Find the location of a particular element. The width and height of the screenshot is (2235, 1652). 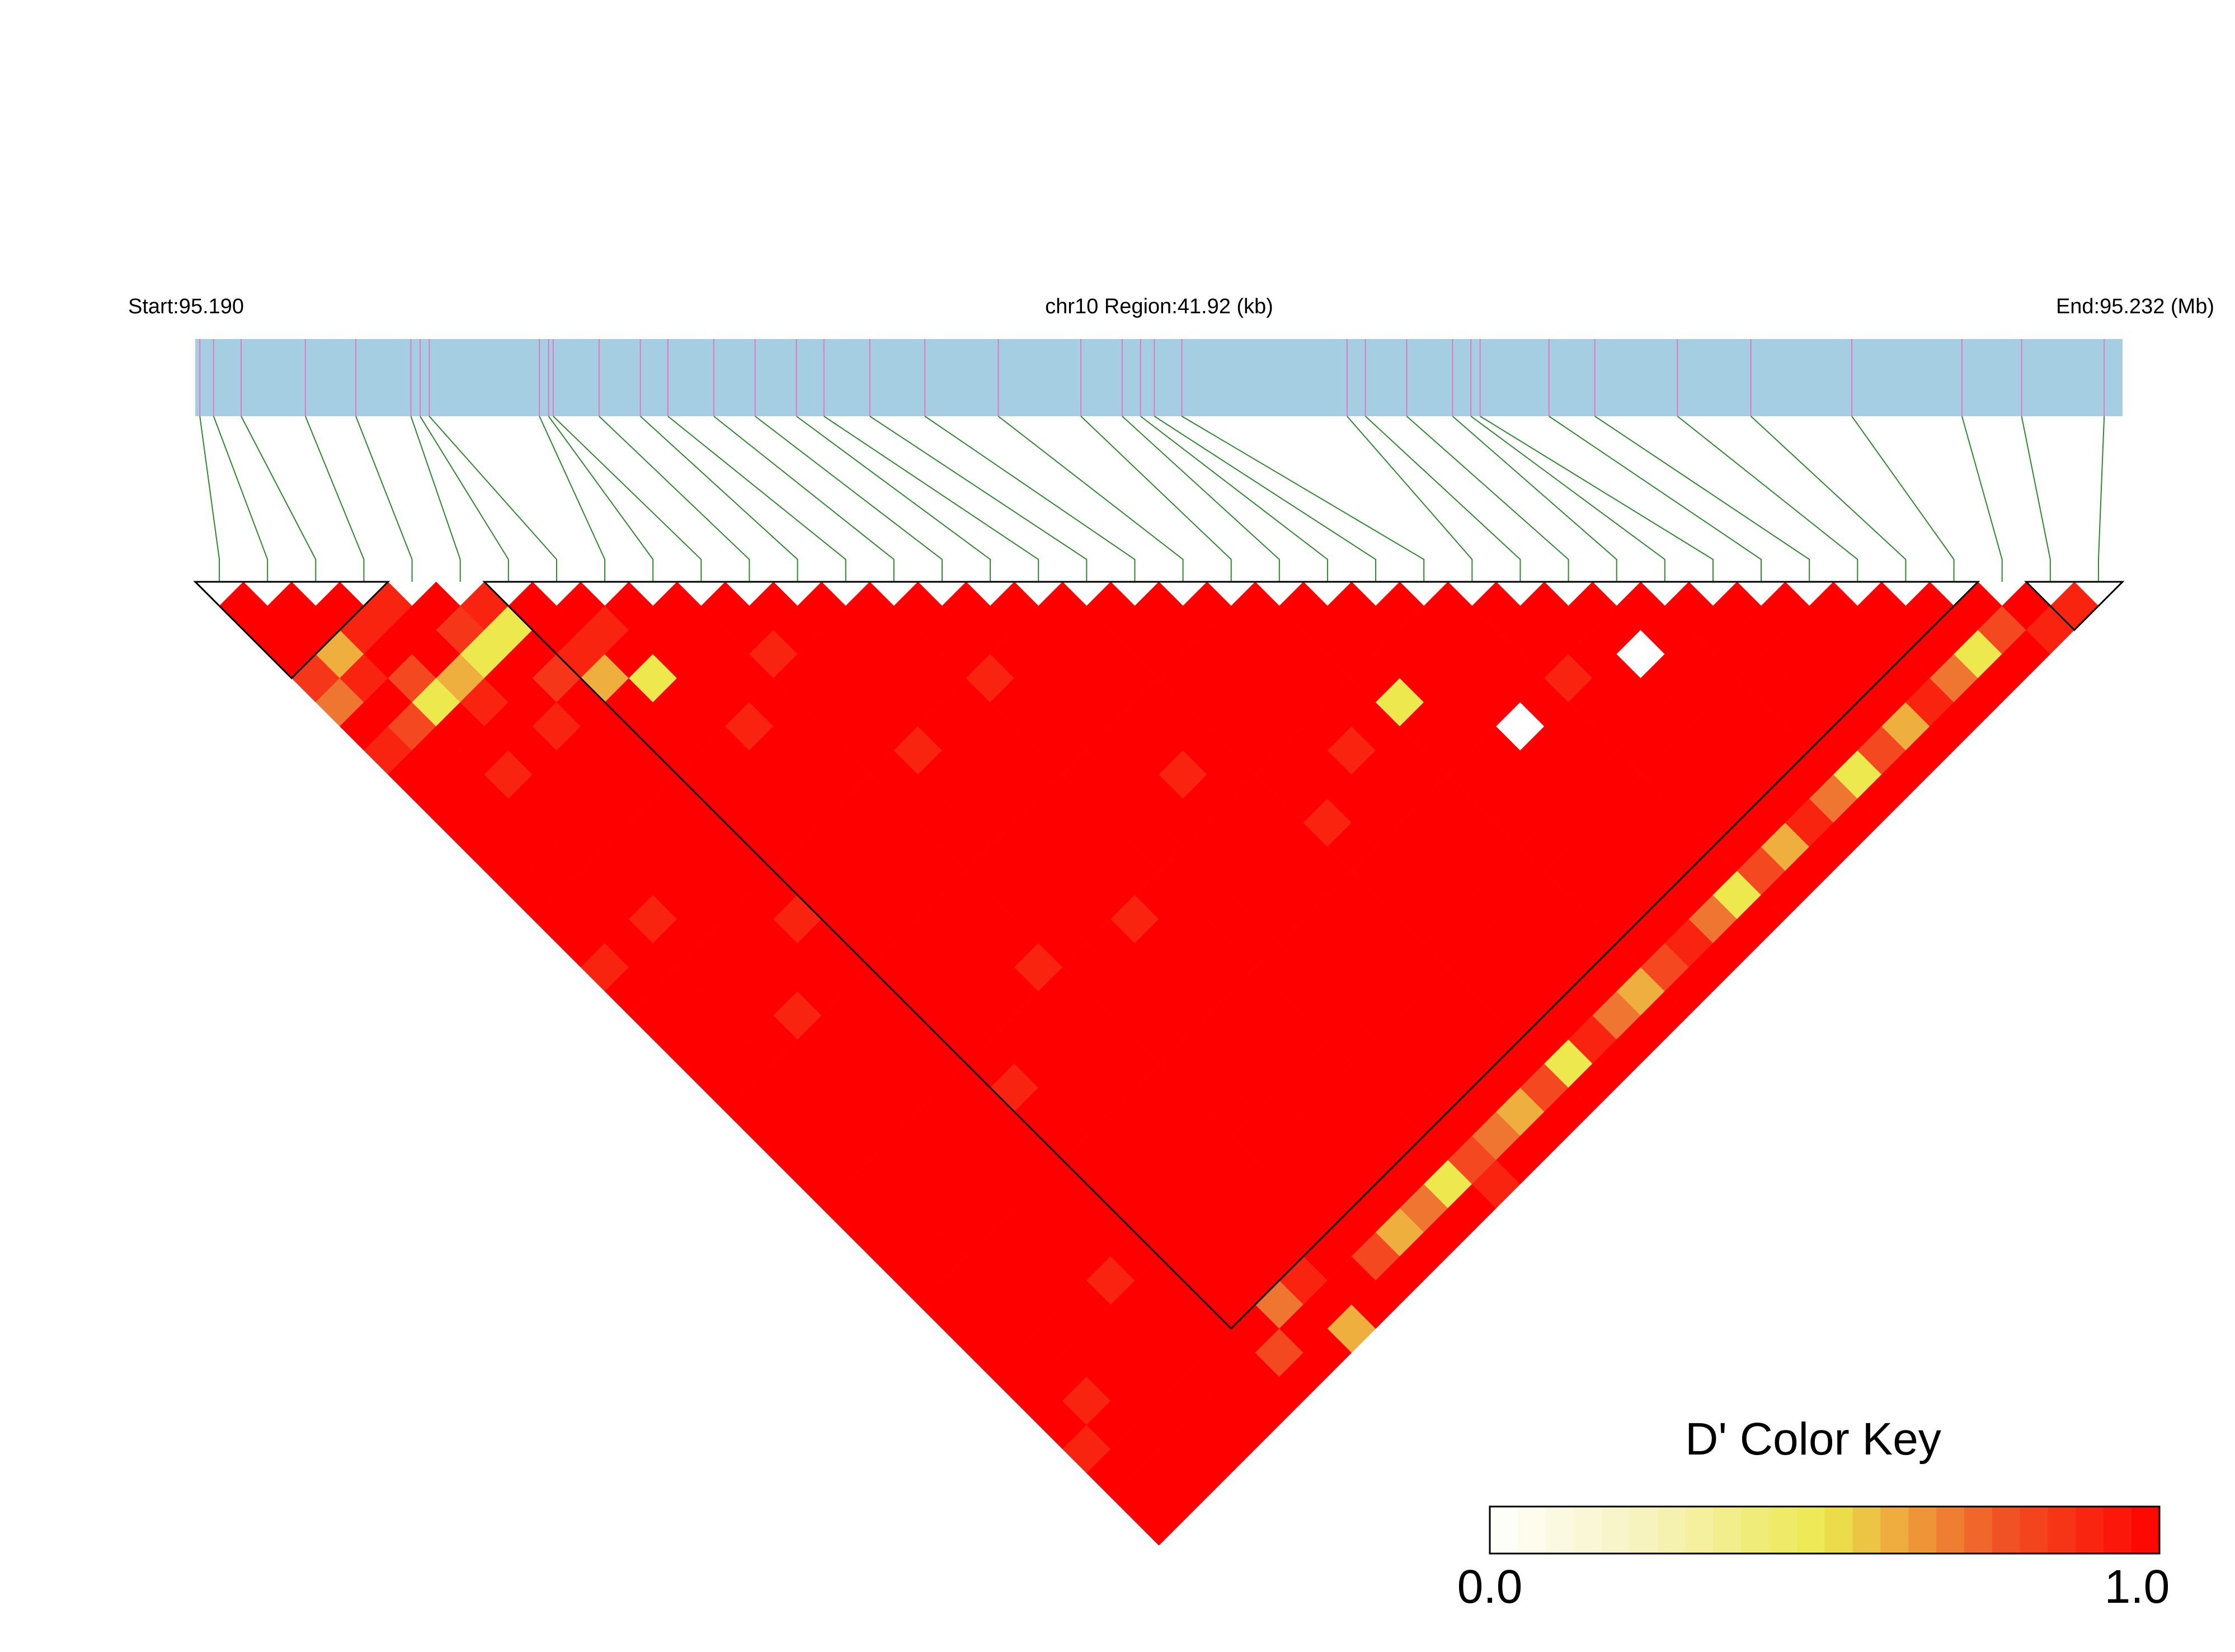

end-label: End:95.232 (Mb) is located at coordinates (2135, 306).